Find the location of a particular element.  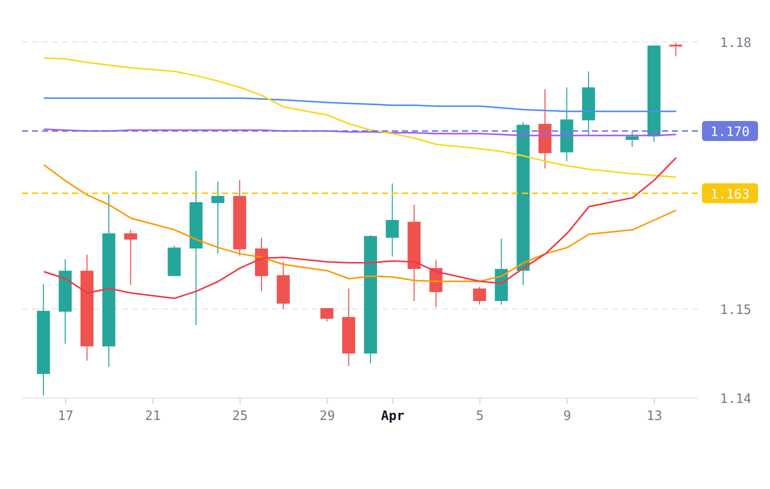

x-tick-label: 17 is located at coordinates (66, 416).